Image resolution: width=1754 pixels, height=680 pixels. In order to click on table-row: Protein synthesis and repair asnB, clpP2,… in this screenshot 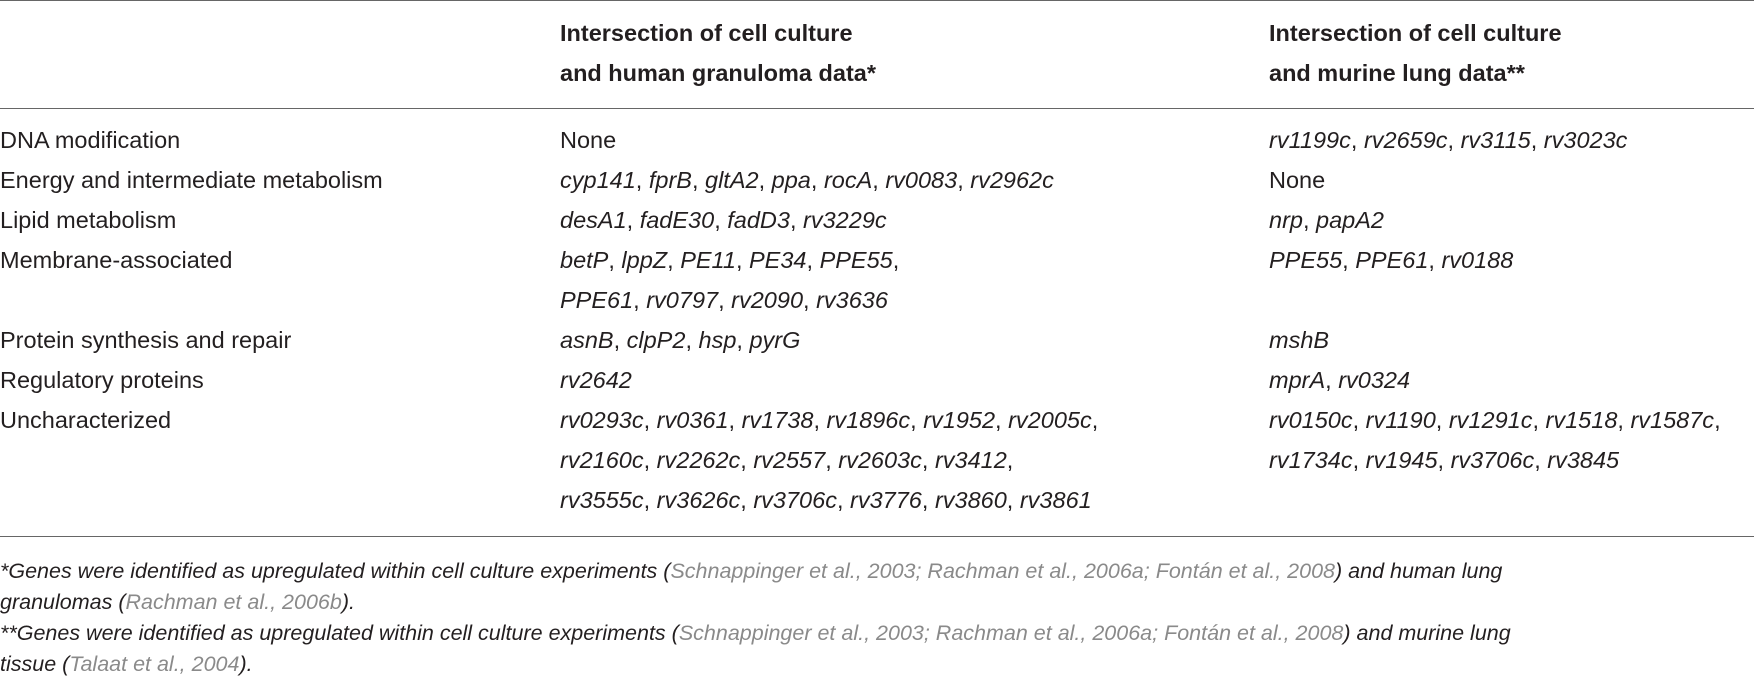, I will do `click(877, 340)`.